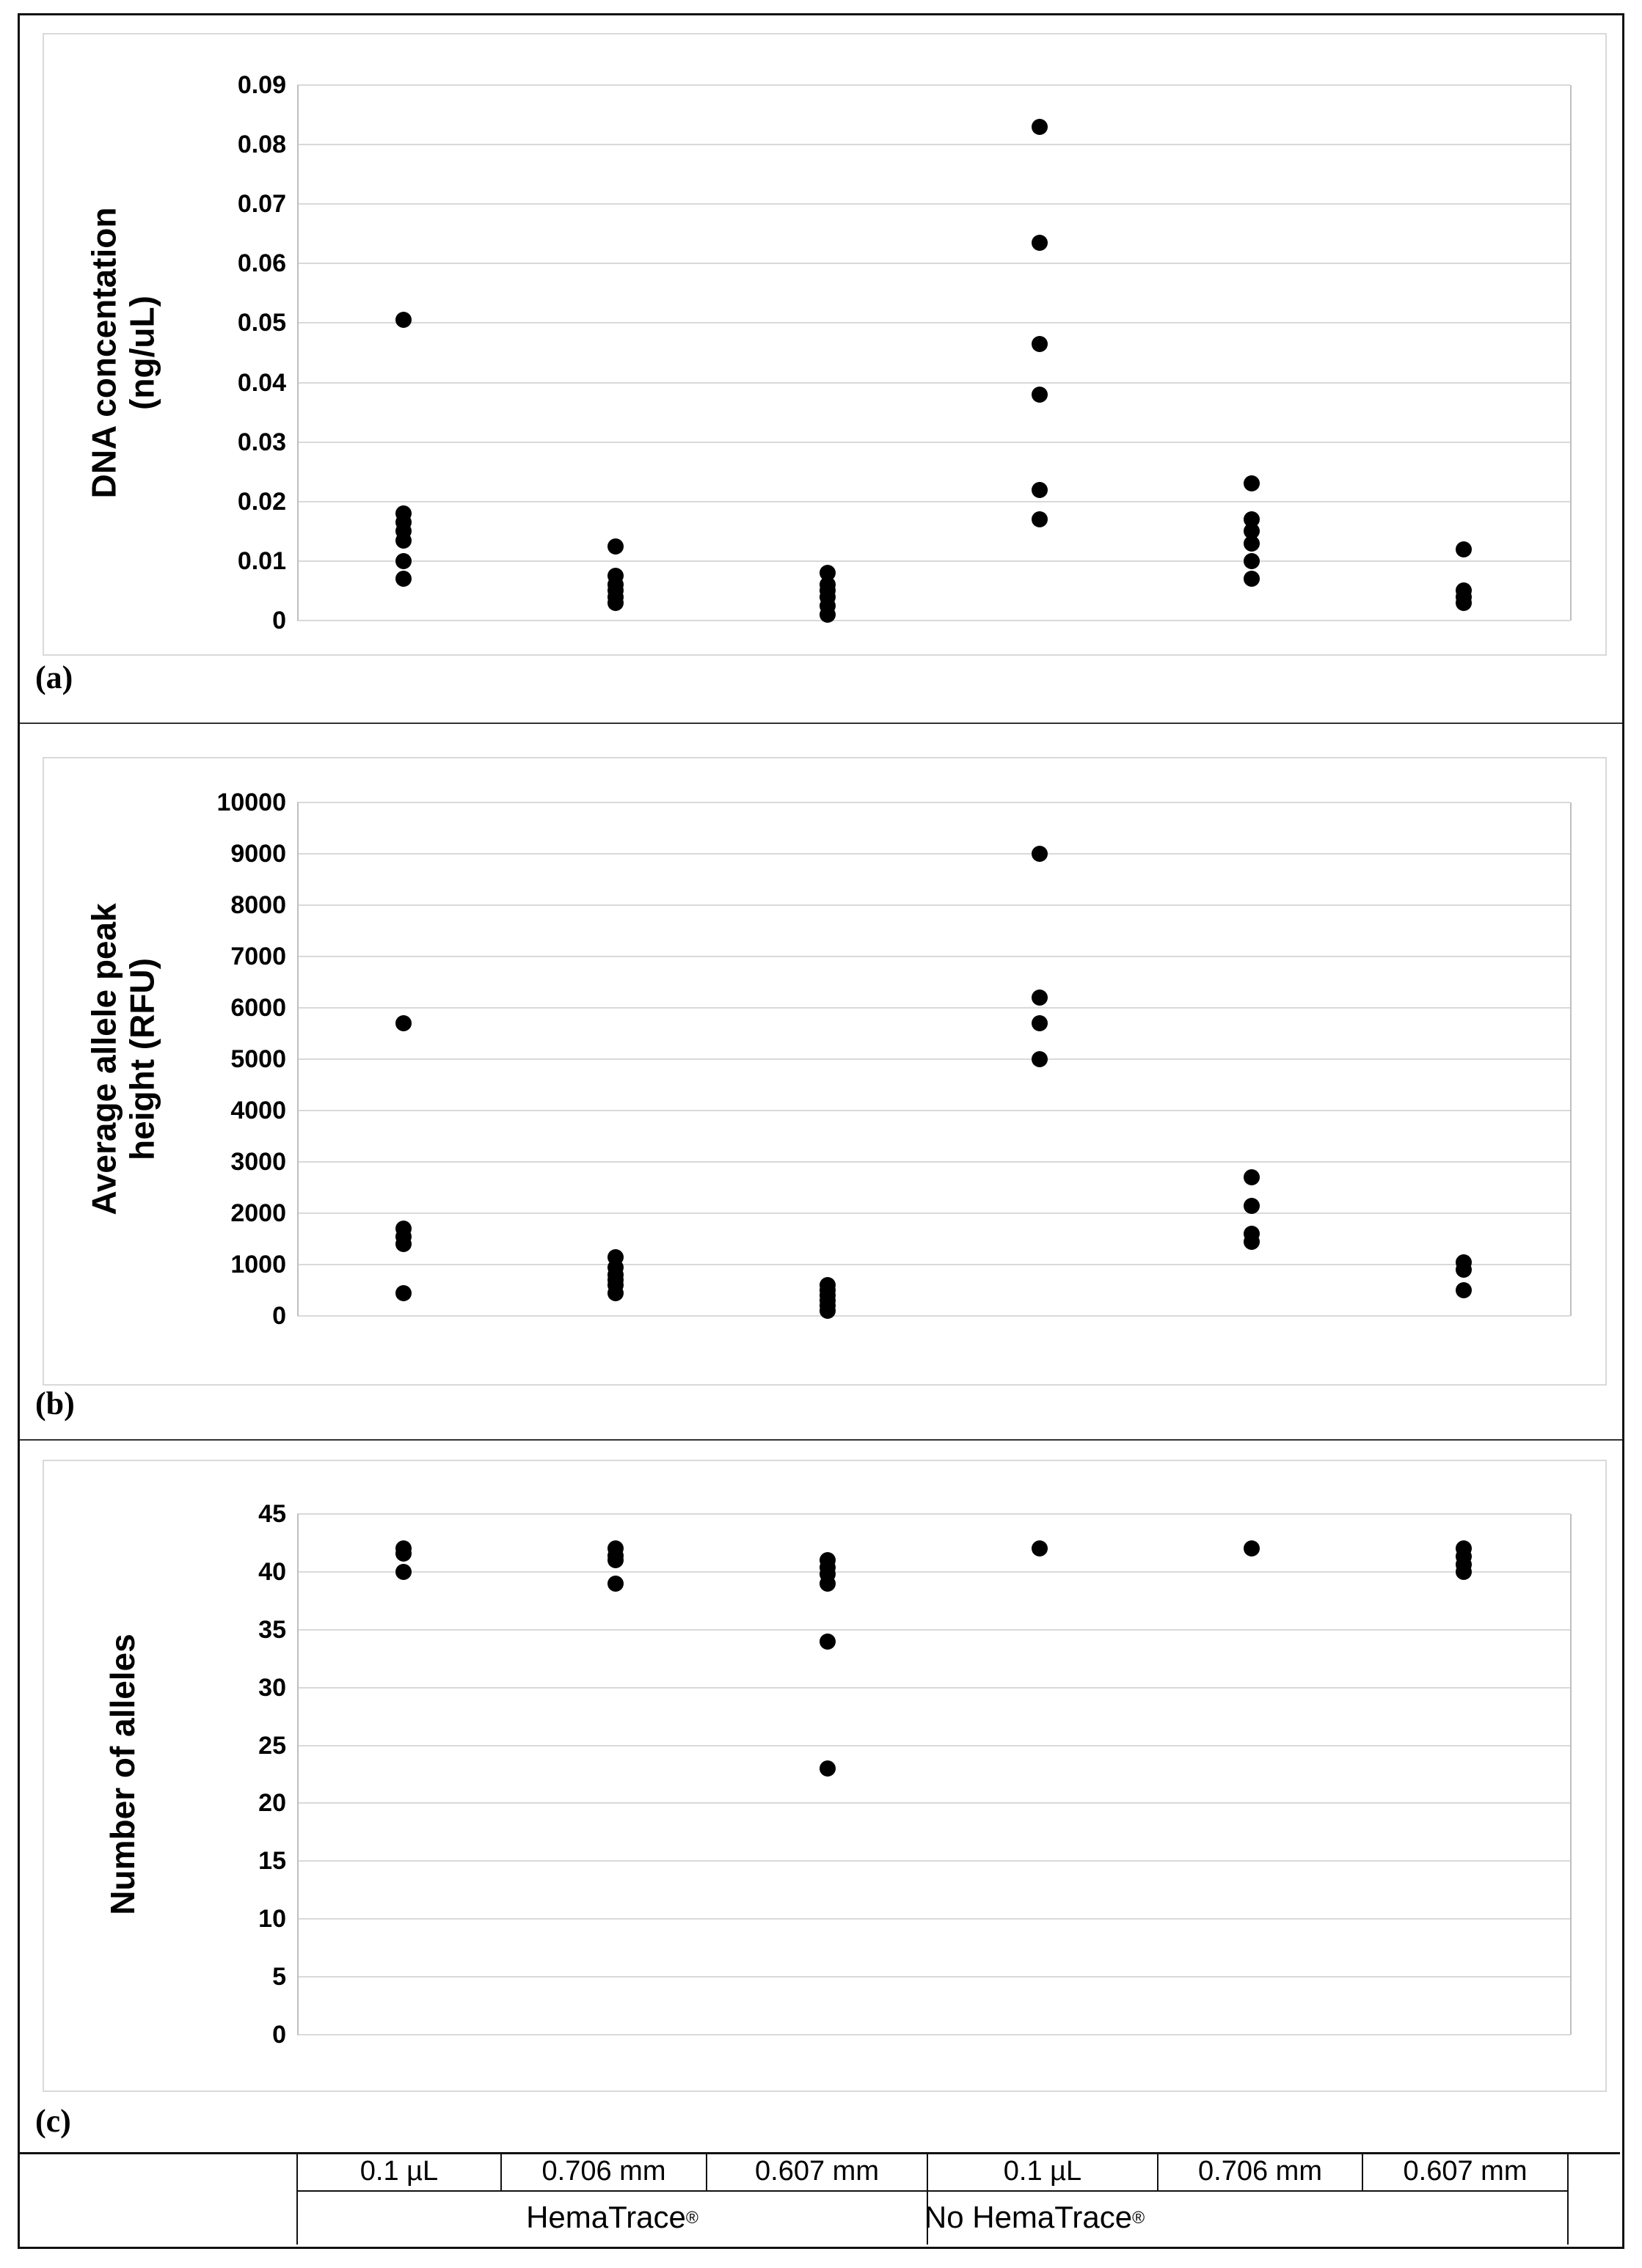 This screenshot has height=2268, width=1642. I want to click on y-axis-title: Average allele peak height (RFU), so click(122, 1059).